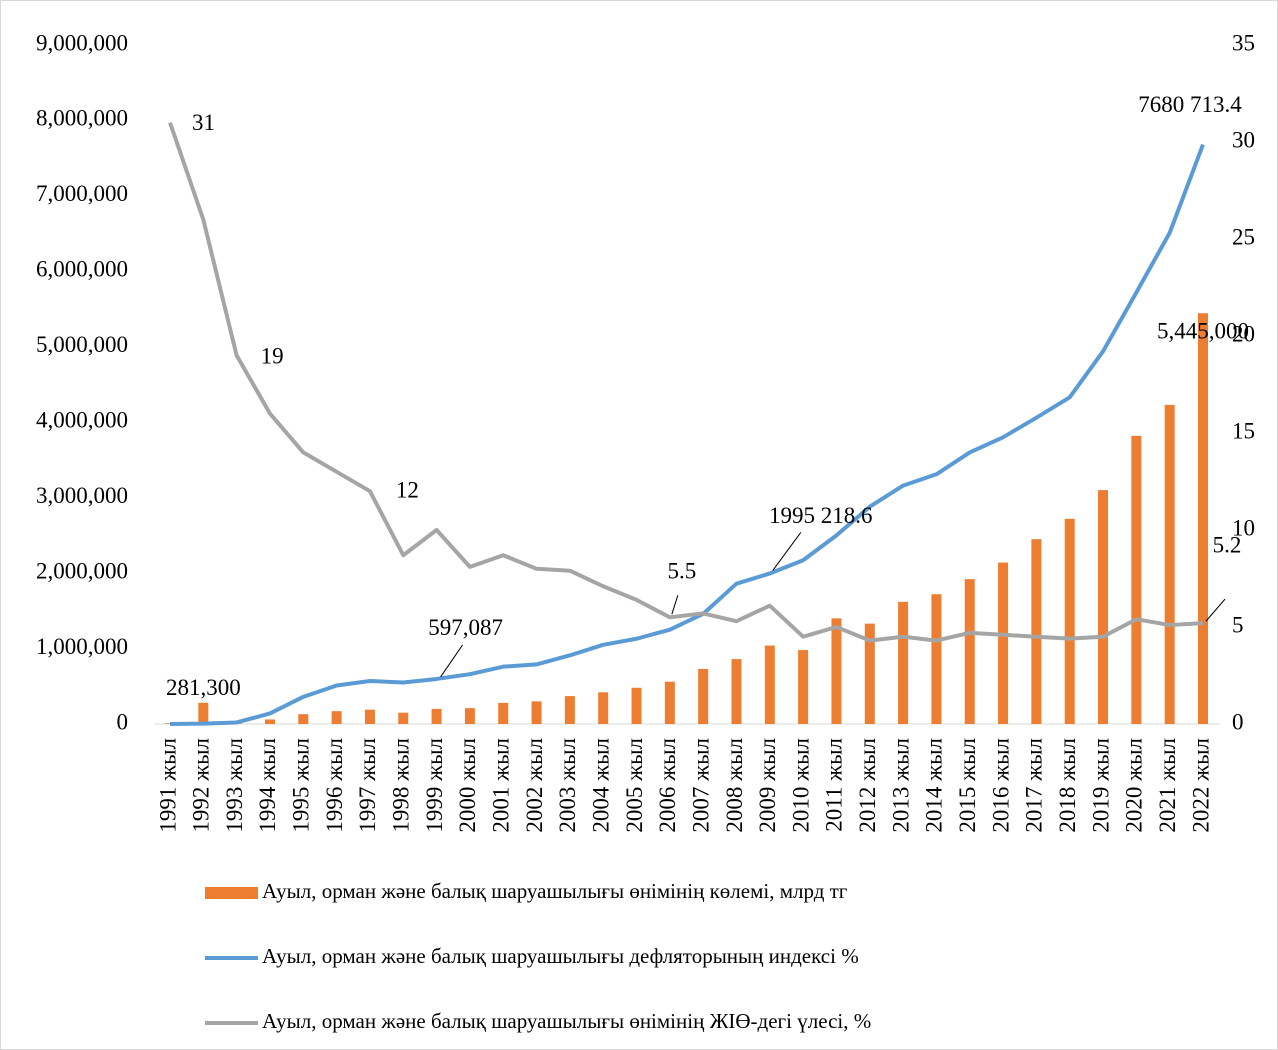  What do you see at coordinates (465, 627) in the screenshot?
I see `data-label: 597,087` at bounding box center [465, 627].